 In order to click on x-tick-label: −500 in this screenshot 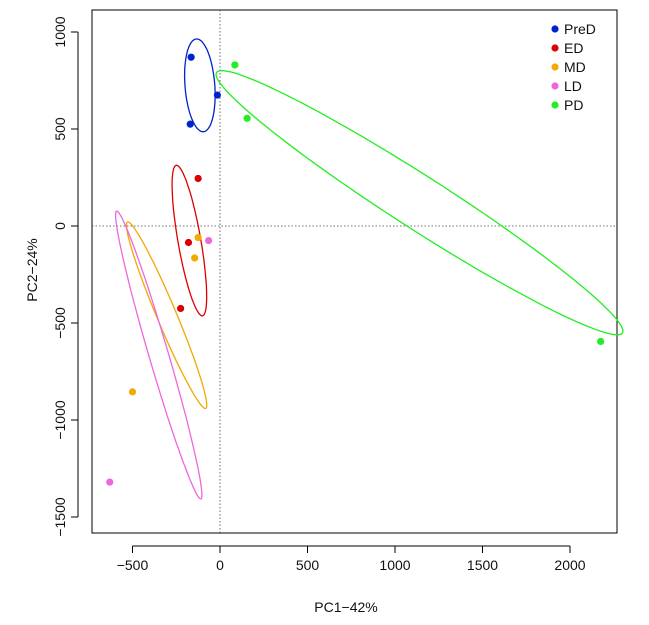, I will do `click(133, 565)`.